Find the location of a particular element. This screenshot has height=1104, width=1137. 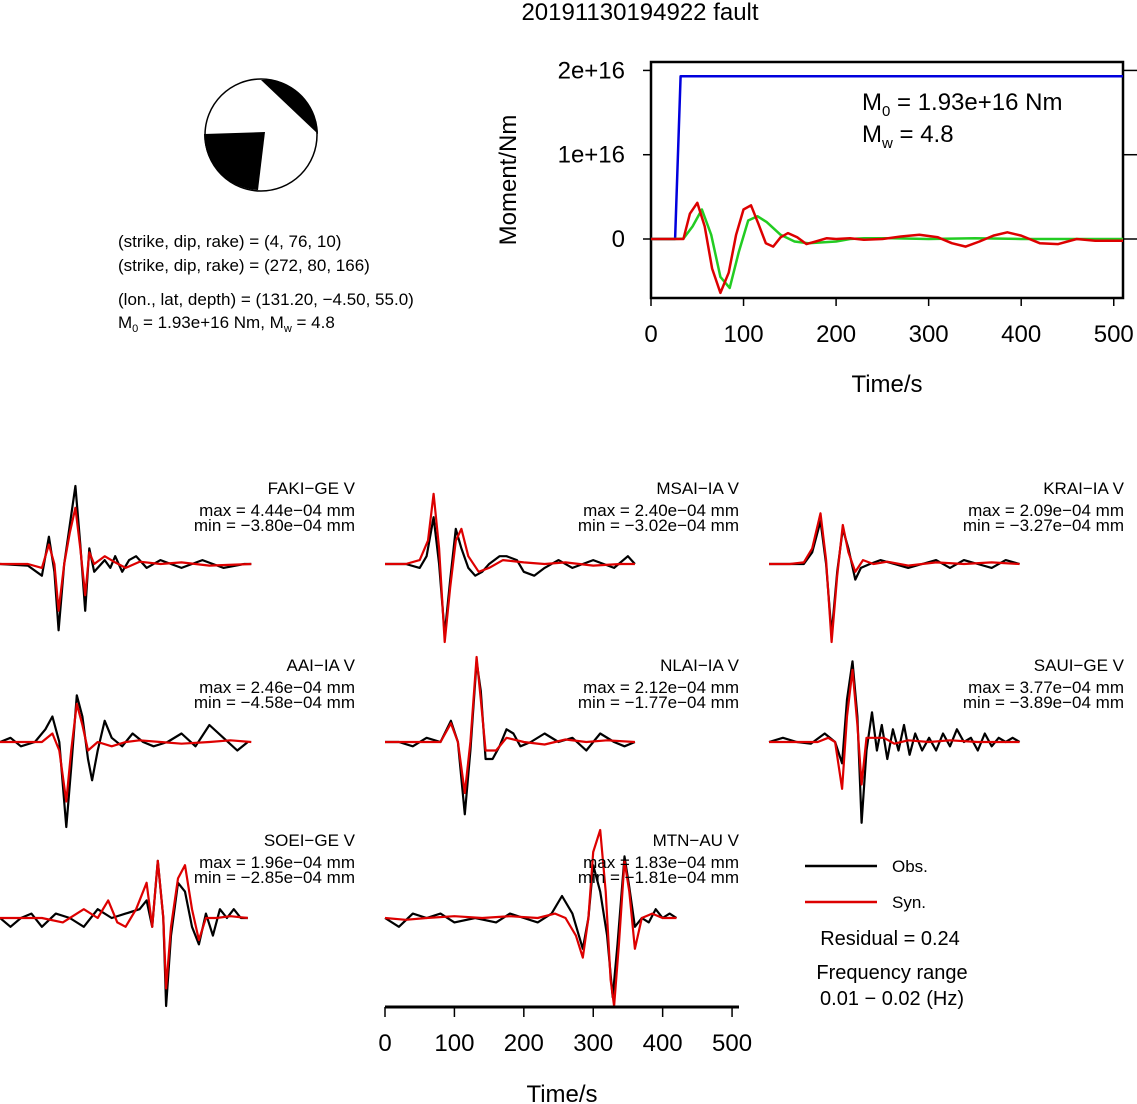

waveform-time-axis: 0 100 200 300 400 500 Time/s is located at coordinates (565, 1054).